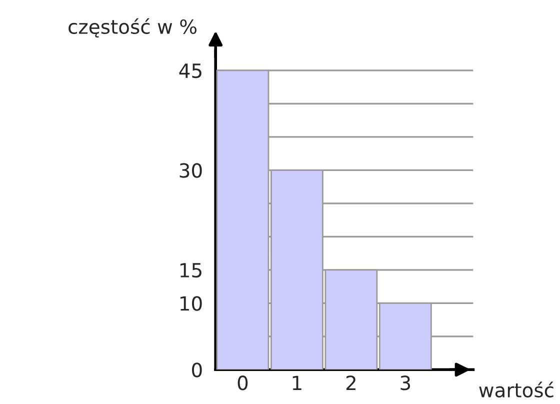  What do you see at coordinates (191, 170) in the screenshot?
I see `y-tick-label: 30` at bounding box center [191, 170].